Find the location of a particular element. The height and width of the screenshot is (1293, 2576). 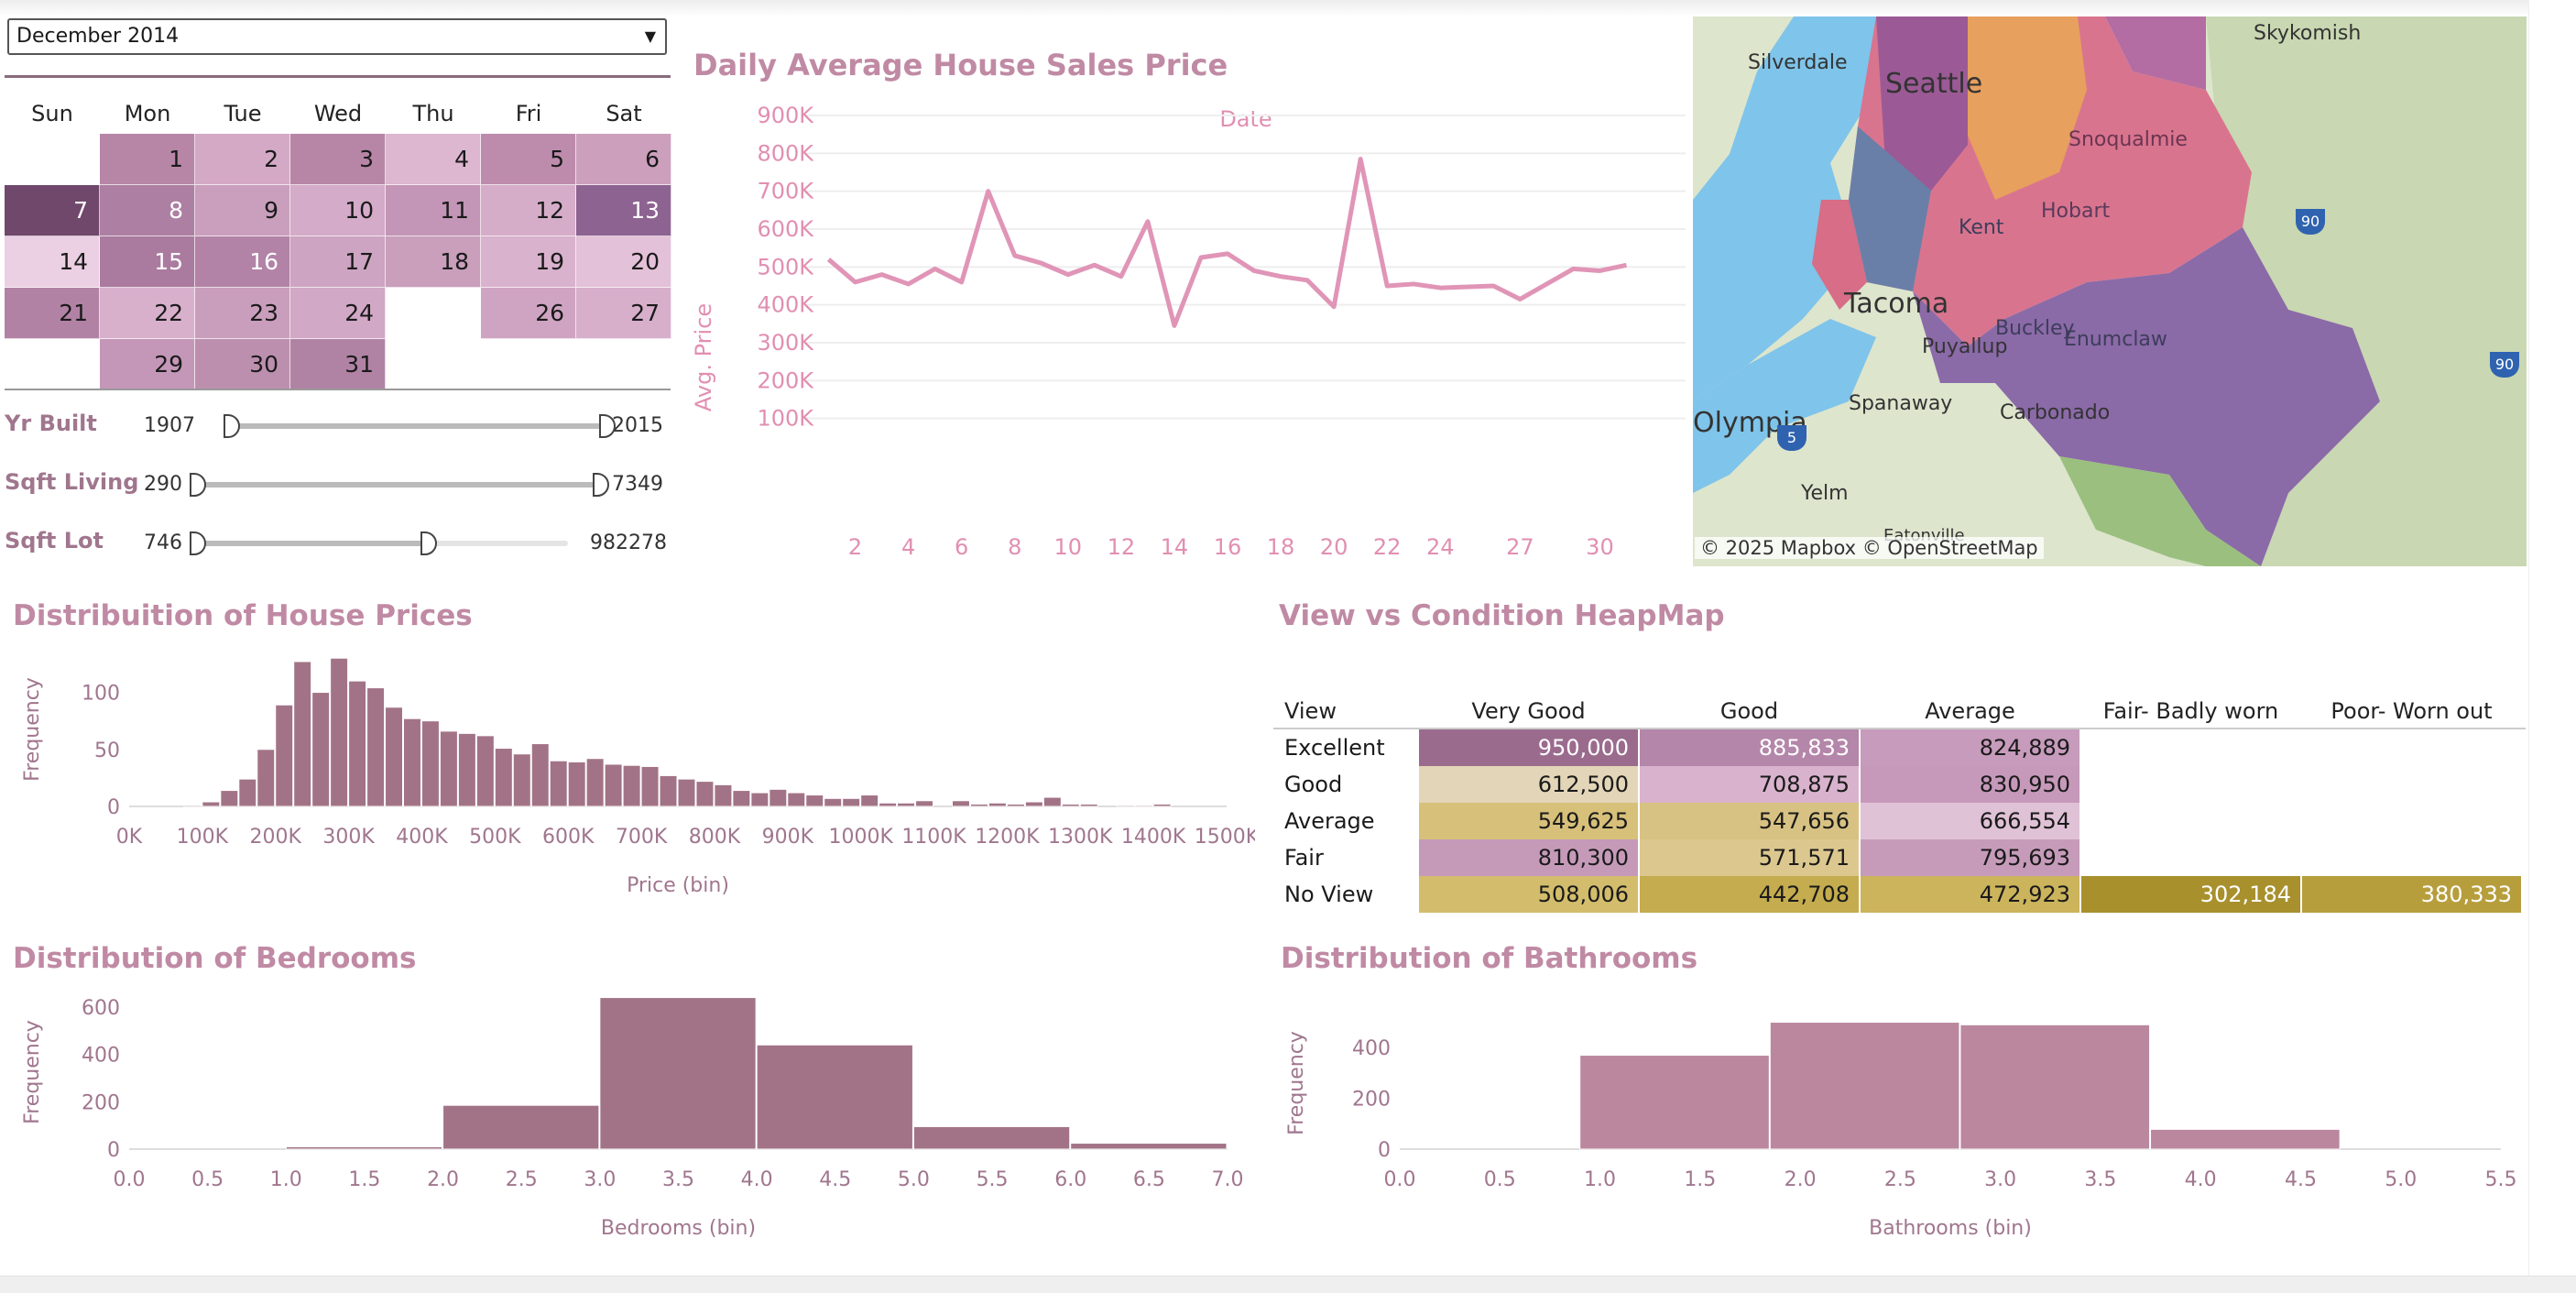

calendar-day-30: 30 is located at coordinates (243, 364).